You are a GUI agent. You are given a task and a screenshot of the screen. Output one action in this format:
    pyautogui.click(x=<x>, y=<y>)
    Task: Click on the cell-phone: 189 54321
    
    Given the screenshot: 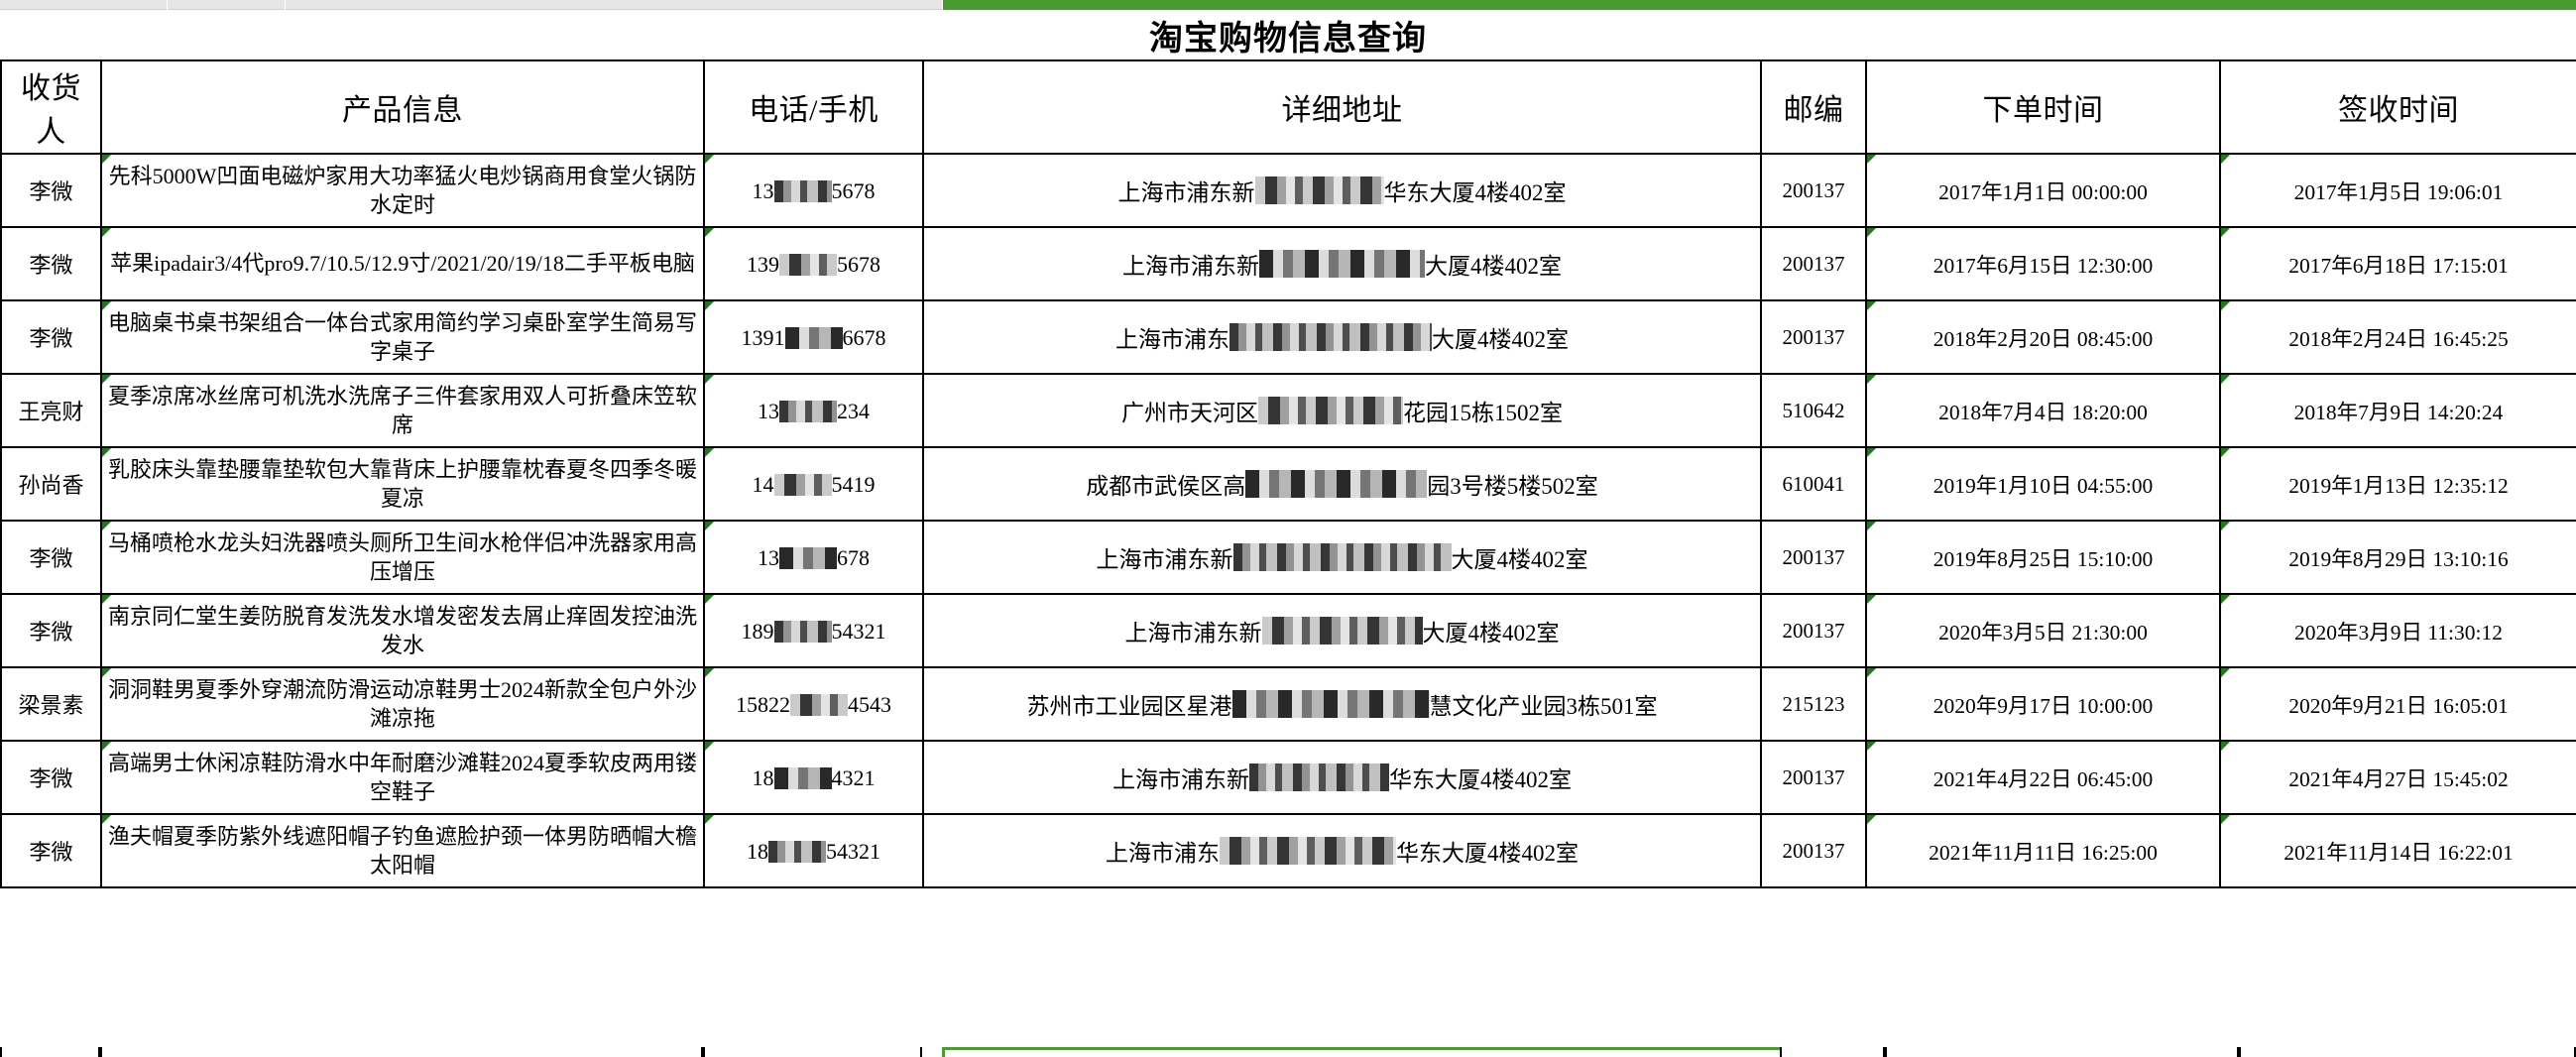 What is the action you would take?
    pyautogui.click(x=813, y=630)
    